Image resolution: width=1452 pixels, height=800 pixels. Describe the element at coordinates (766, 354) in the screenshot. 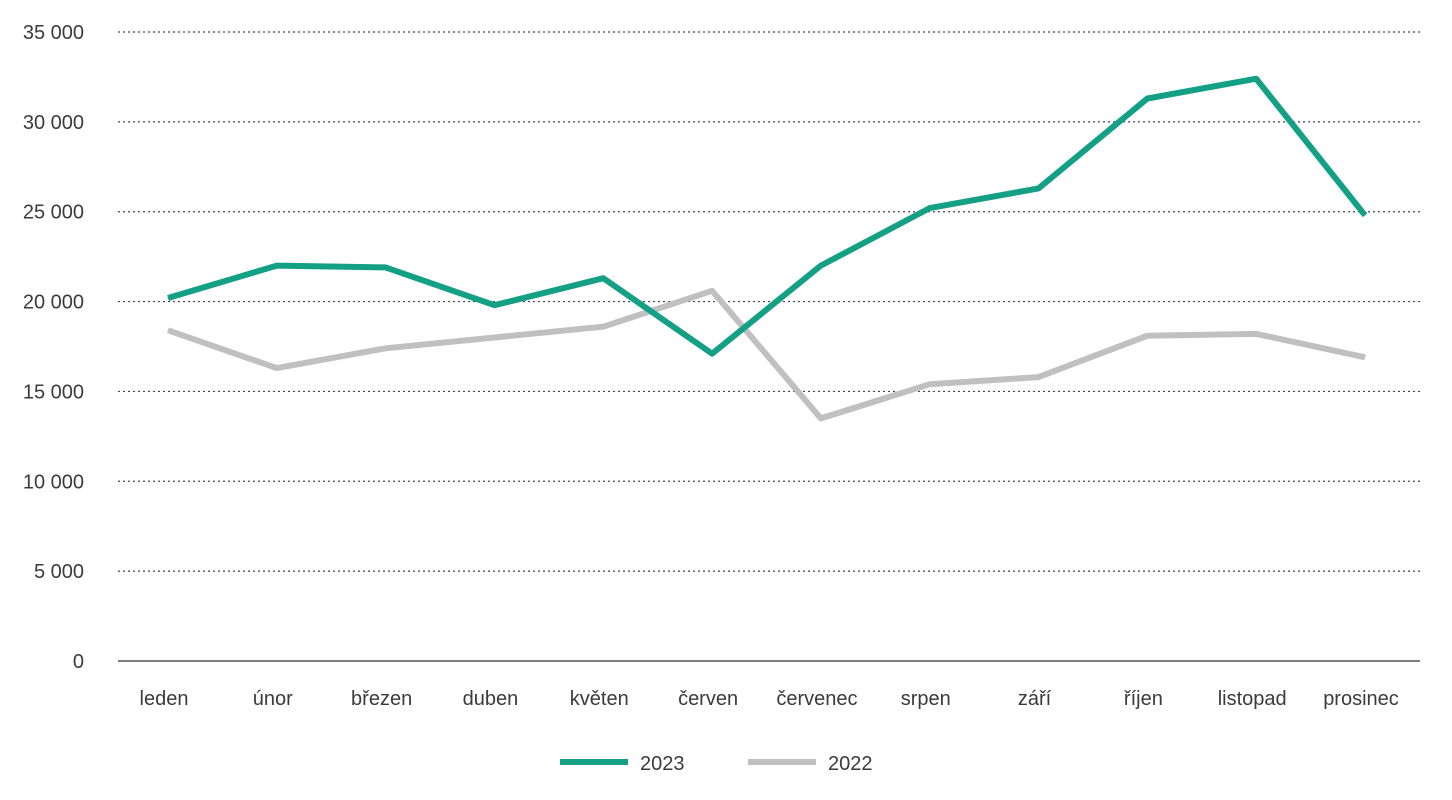

I see `series-line-2022` at that location.